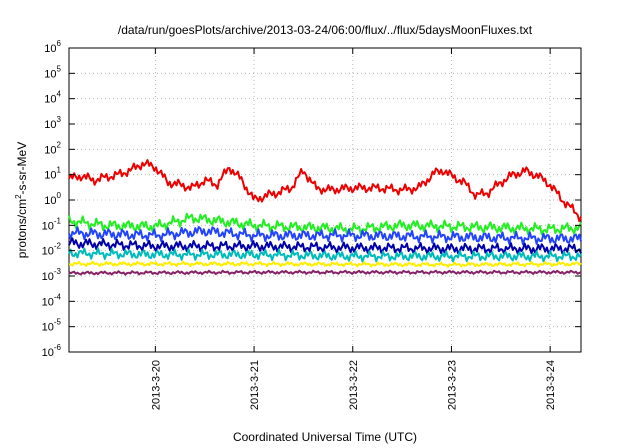  I want to click on x-tick-label: 2013-3-22, so click(354, 385).